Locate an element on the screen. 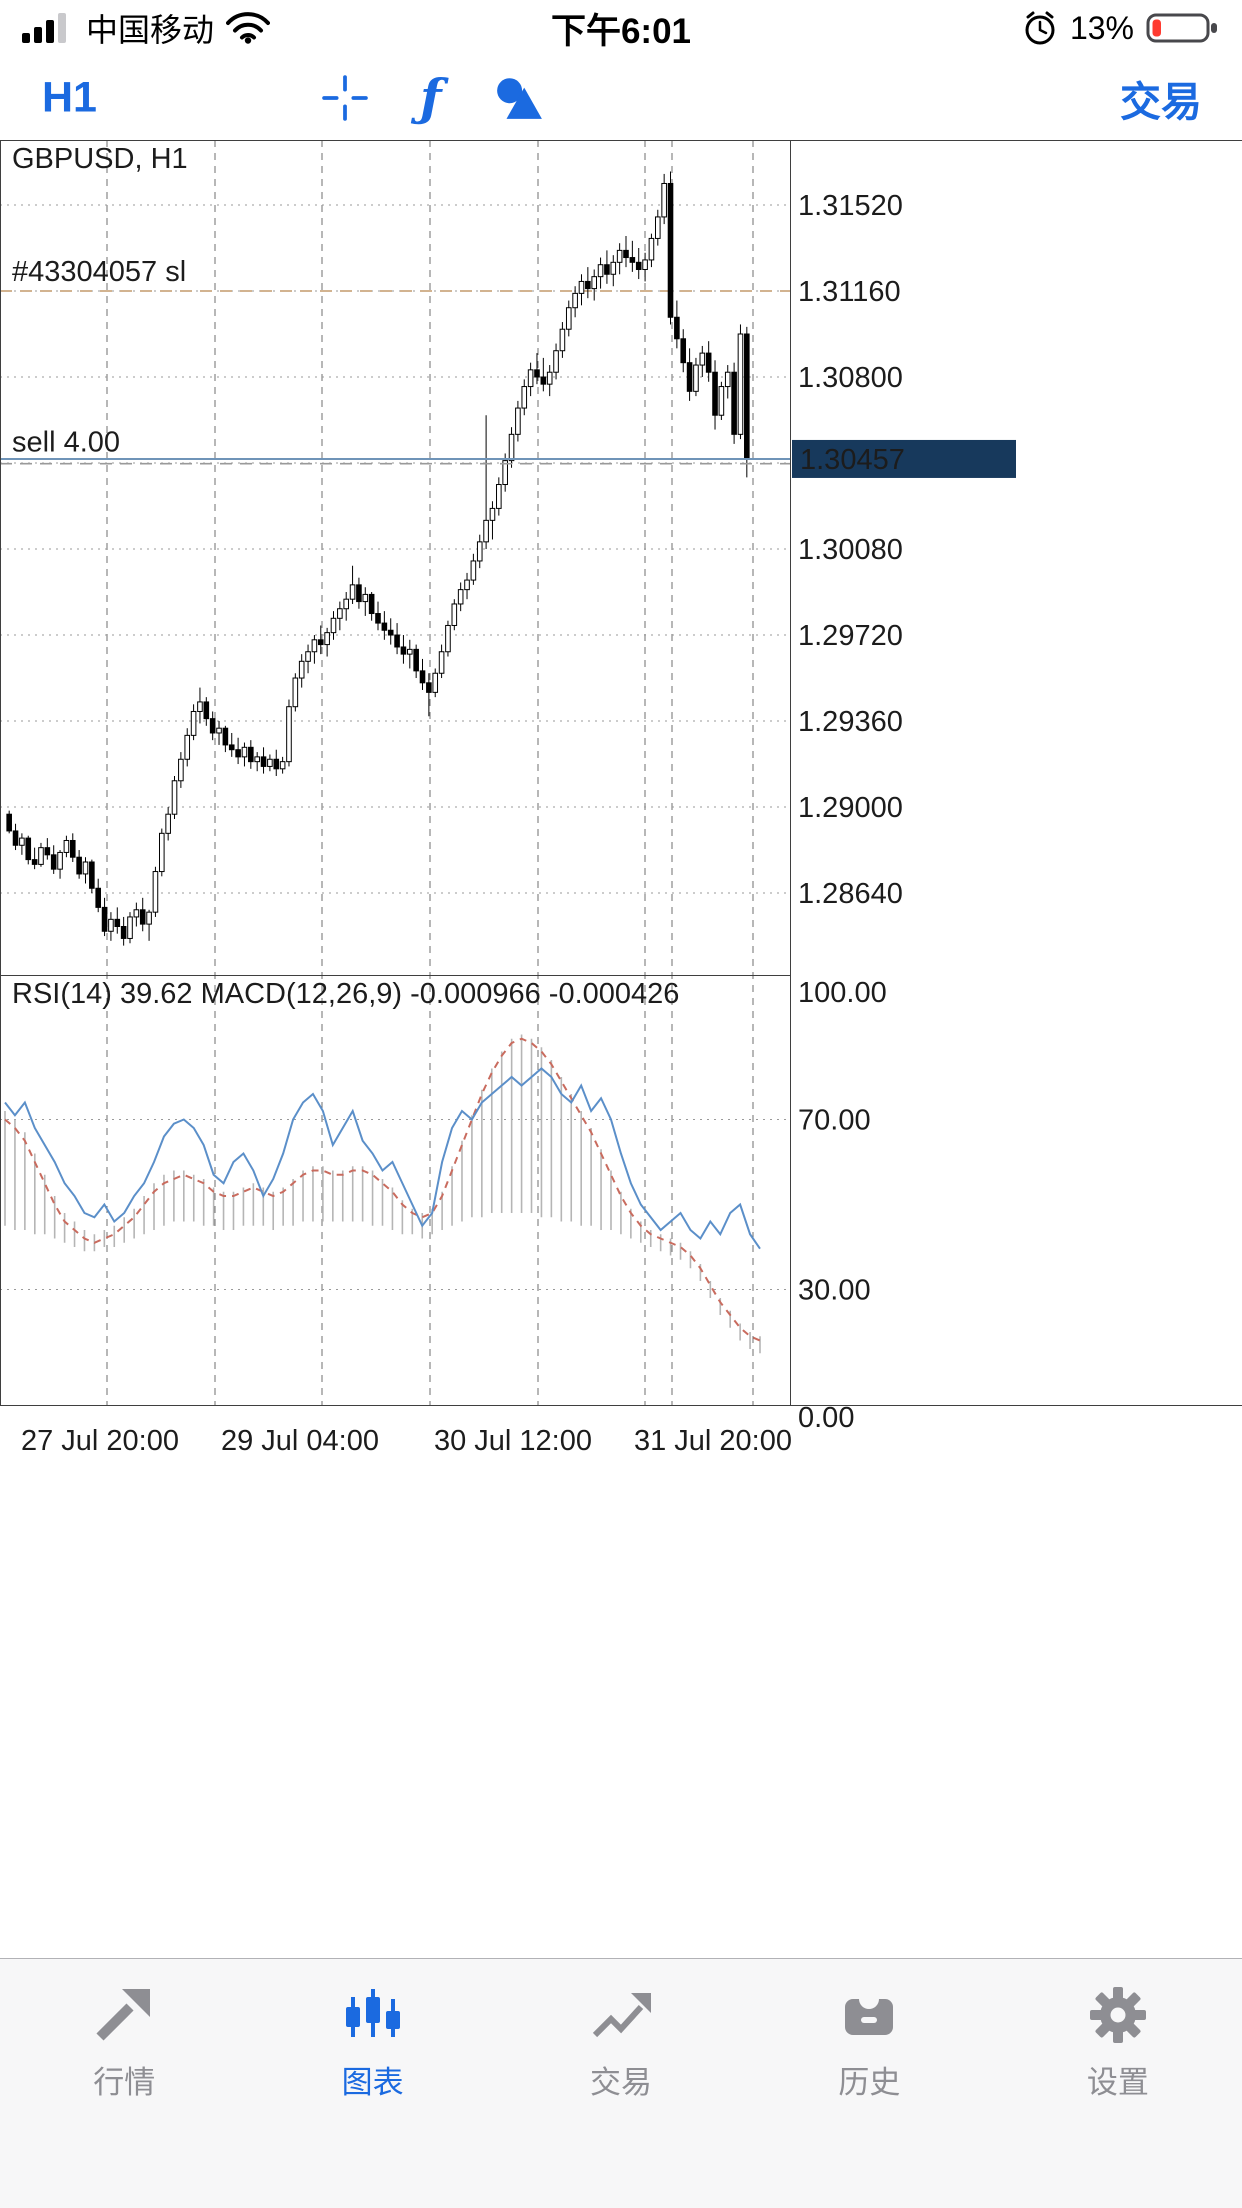  battery-icon is located at coordinates (1181, 28).